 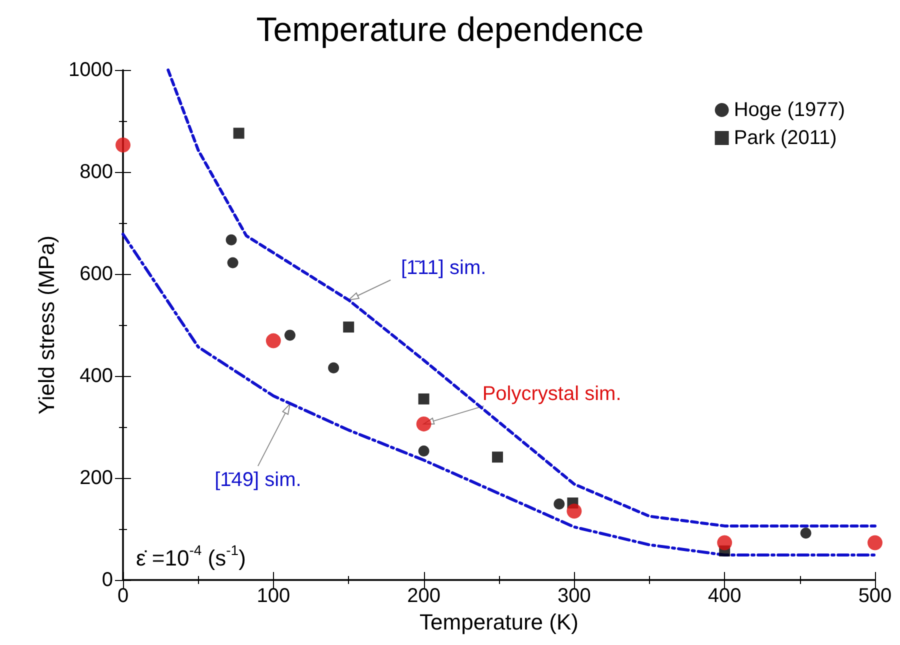 What do you see at coordinates (443, 268) in the screenshot?
I see `annotation: [1̄11] sim.` at bounding box center [443, 268].